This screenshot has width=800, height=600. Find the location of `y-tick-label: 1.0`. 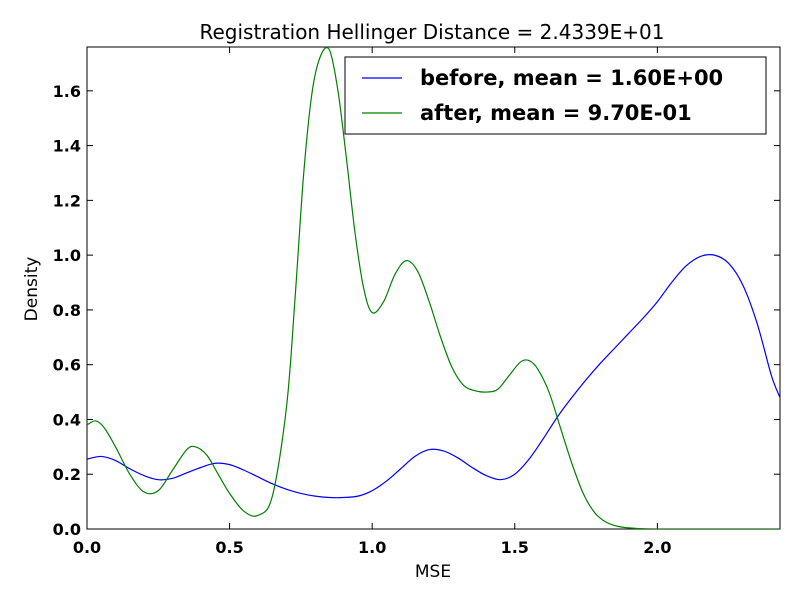

y-tick-label: 1.0 is located at coordinates (67, 255).